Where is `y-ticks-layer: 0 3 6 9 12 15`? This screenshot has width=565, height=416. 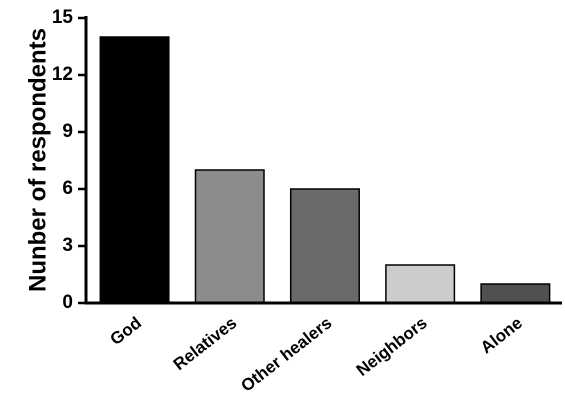
y-ticks-layer: 0 3 6 9 12 15 is located at coordinates (69, 160).